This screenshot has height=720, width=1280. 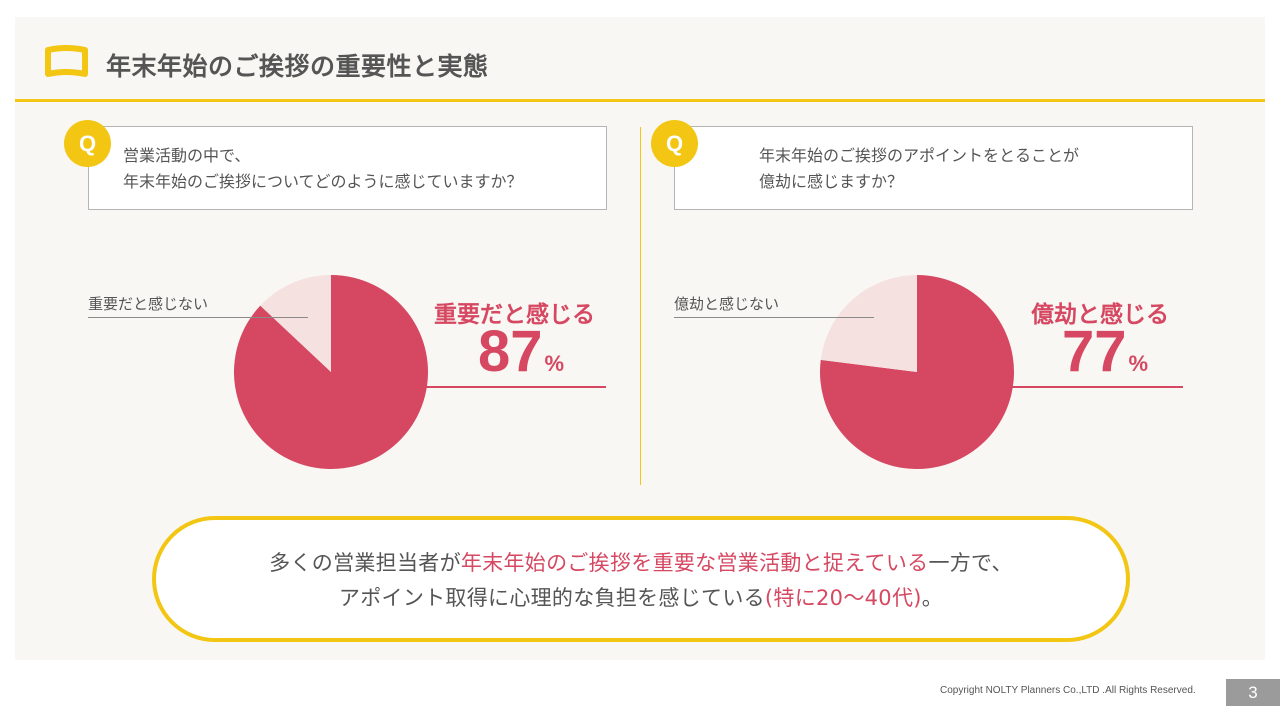 I want to click on minor-slice-label: 重要だと感じない, so click(x=148, y=304).